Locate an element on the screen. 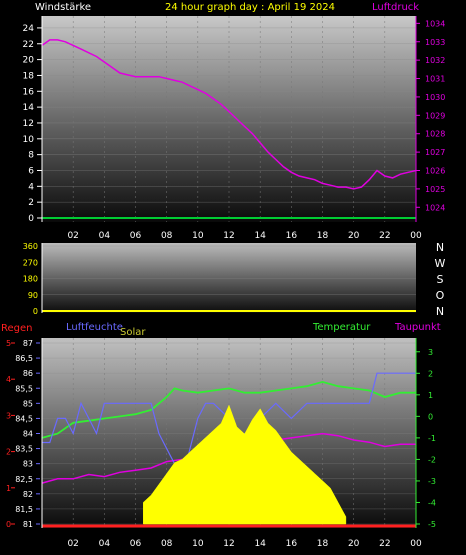 Image resolution: width=466 pixels, height=555 pixels. rain-tick-label: 0 is located at coordinates (8, 524).